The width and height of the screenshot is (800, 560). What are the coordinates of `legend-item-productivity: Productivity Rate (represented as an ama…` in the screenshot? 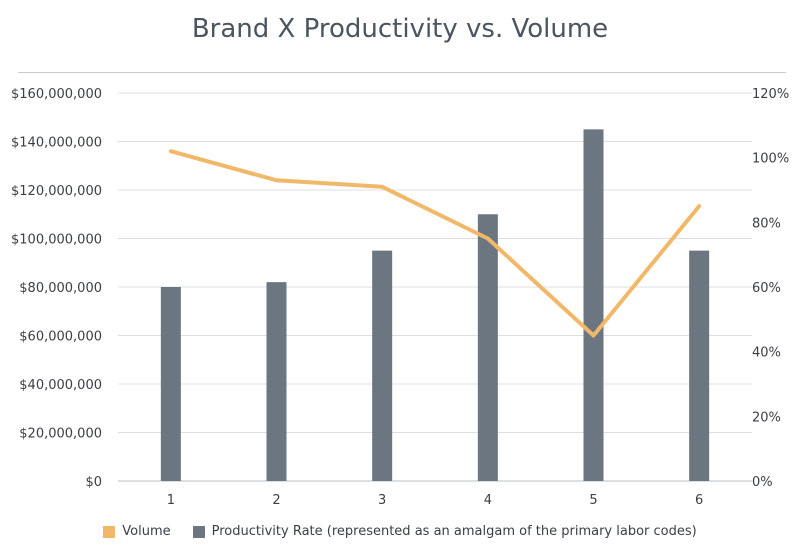 It's located at (444, 531).